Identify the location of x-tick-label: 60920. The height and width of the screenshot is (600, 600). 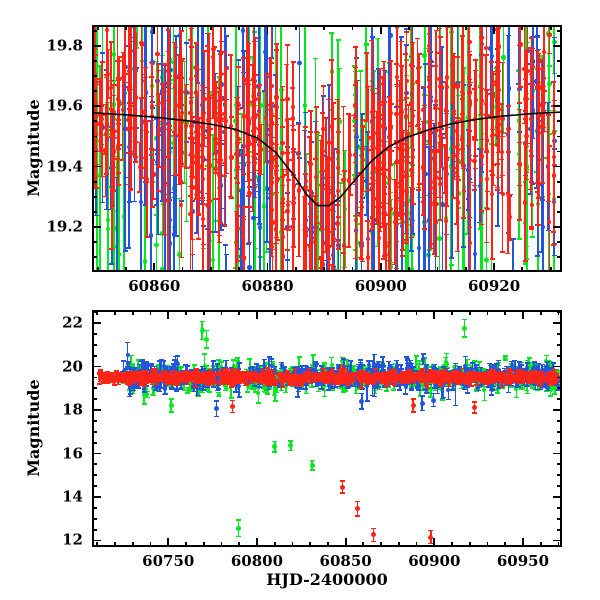
(494, 286).